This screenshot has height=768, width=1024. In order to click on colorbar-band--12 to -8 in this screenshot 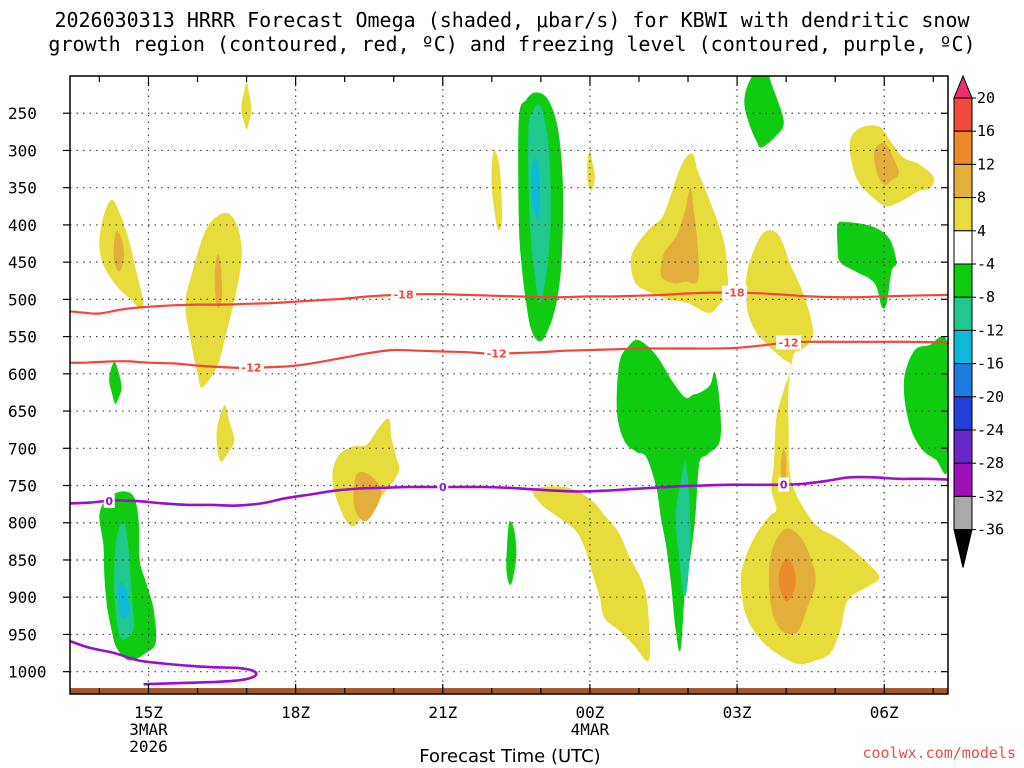, I will do `click(963, 313)`.